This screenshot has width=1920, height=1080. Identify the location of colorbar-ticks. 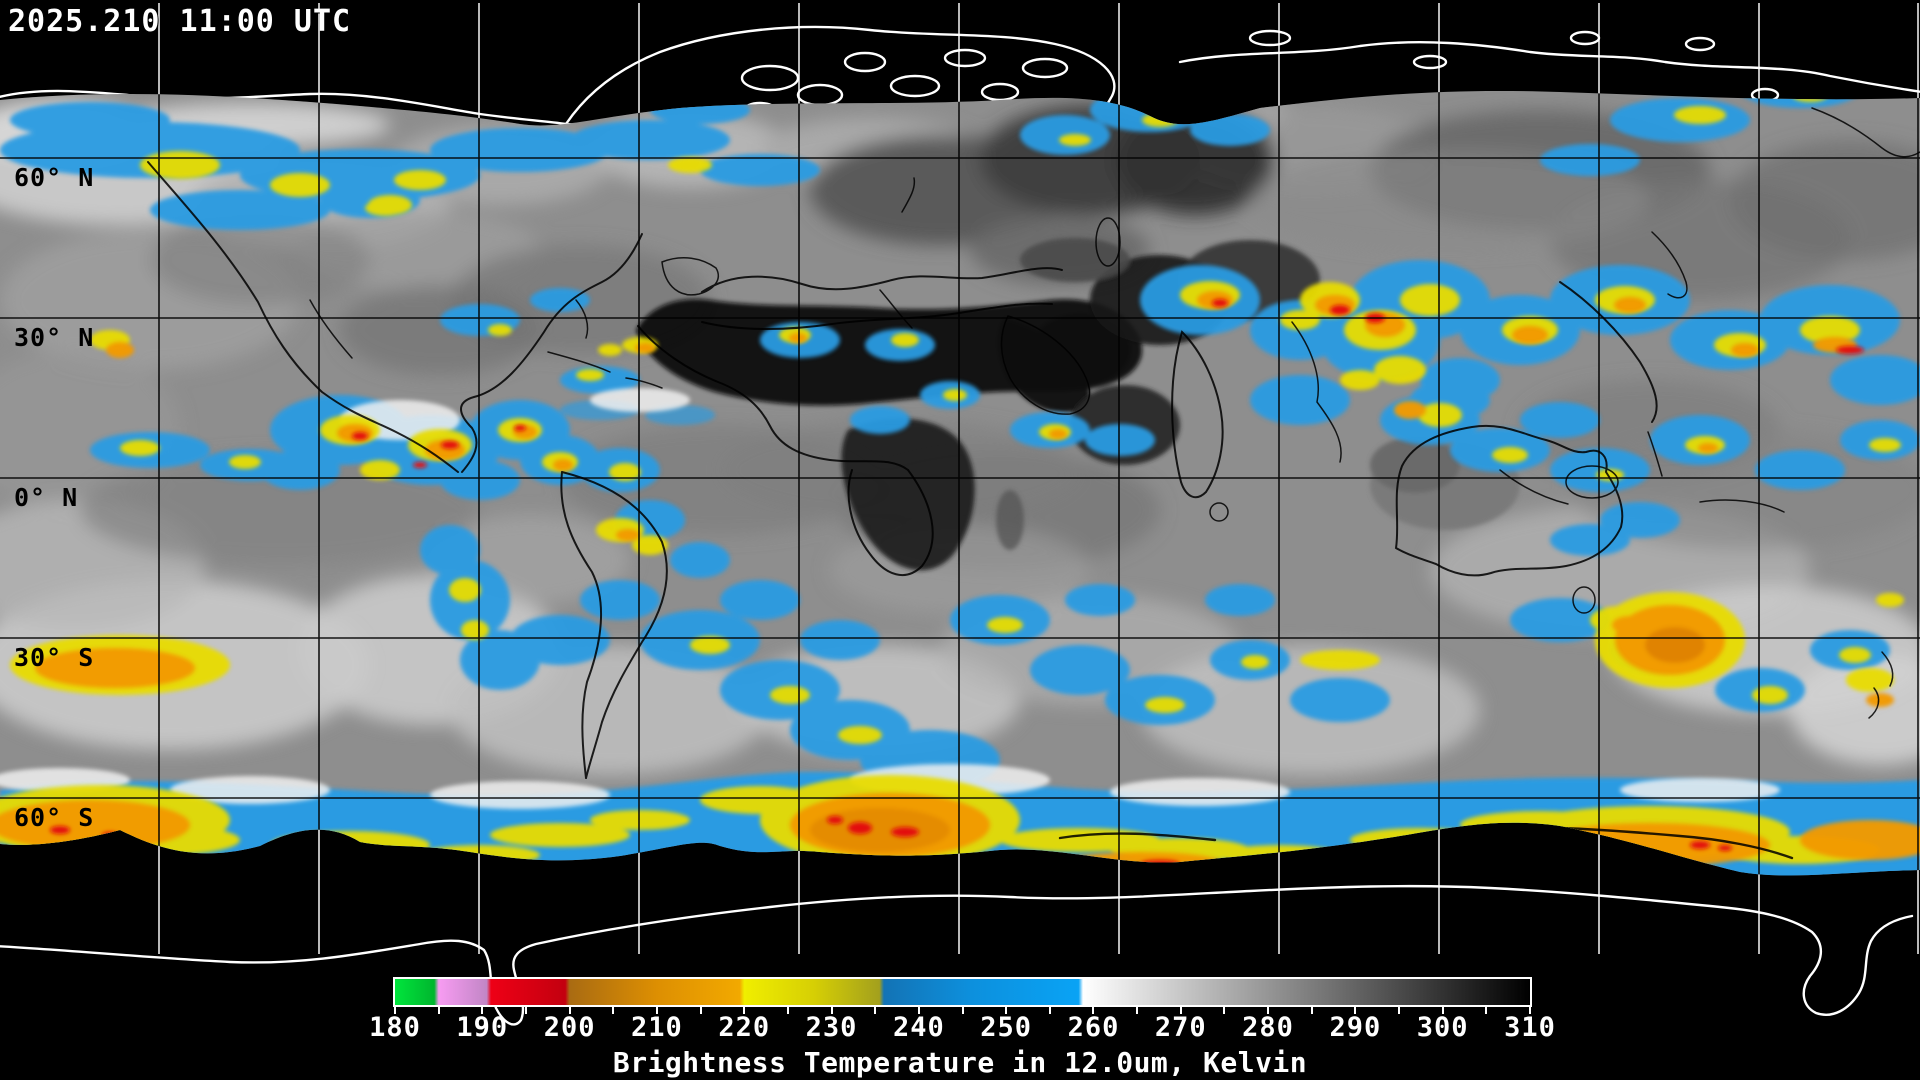
(962, 1009).